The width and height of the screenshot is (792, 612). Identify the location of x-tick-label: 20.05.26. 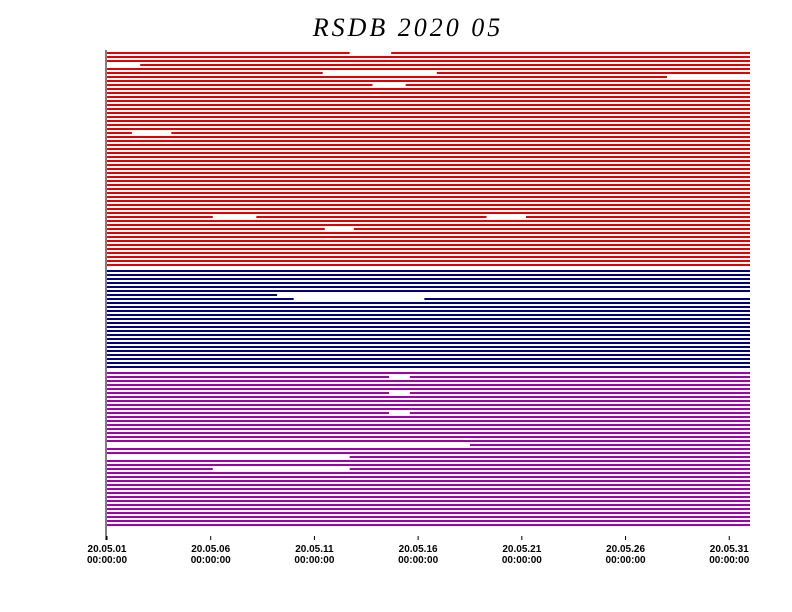
(625, 549).